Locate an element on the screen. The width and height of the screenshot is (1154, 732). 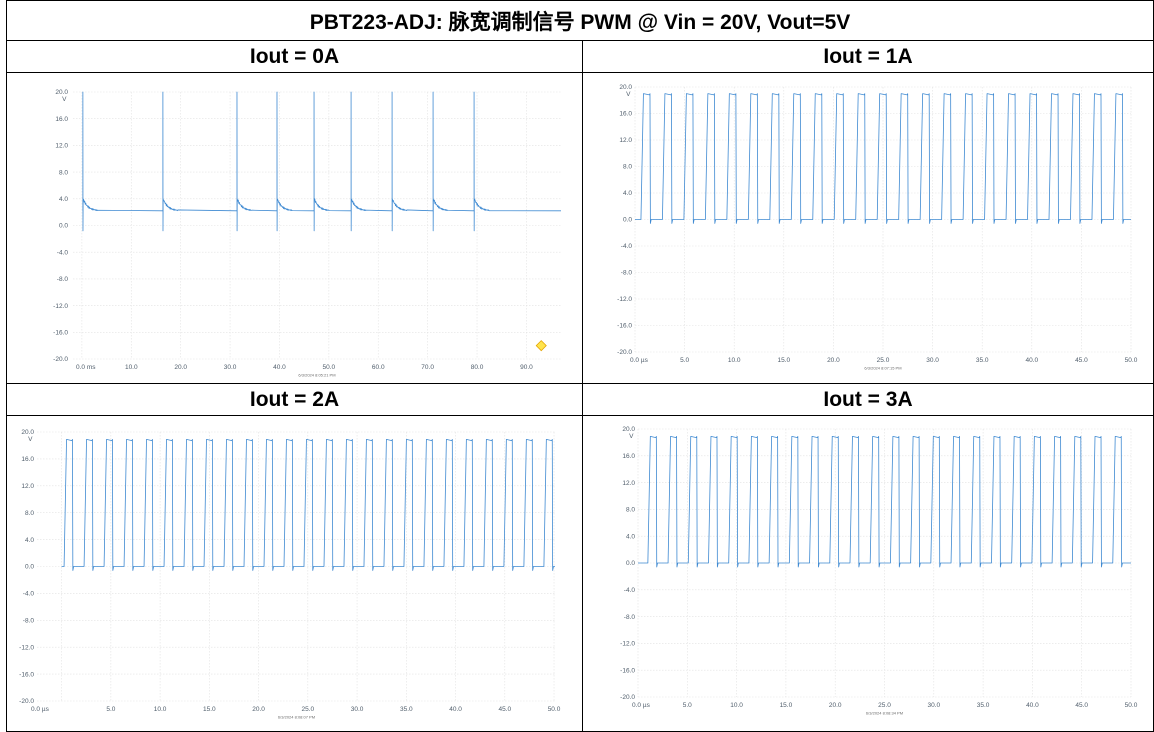
chart-title: Iout = 0A is located at coordinates (294, 56).